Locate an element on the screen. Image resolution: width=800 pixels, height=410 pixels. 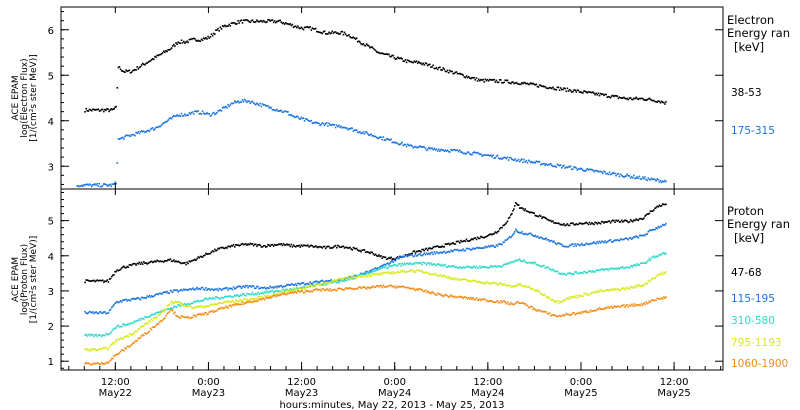
y-tick-label: 4 is located at coordinates (51, 257).